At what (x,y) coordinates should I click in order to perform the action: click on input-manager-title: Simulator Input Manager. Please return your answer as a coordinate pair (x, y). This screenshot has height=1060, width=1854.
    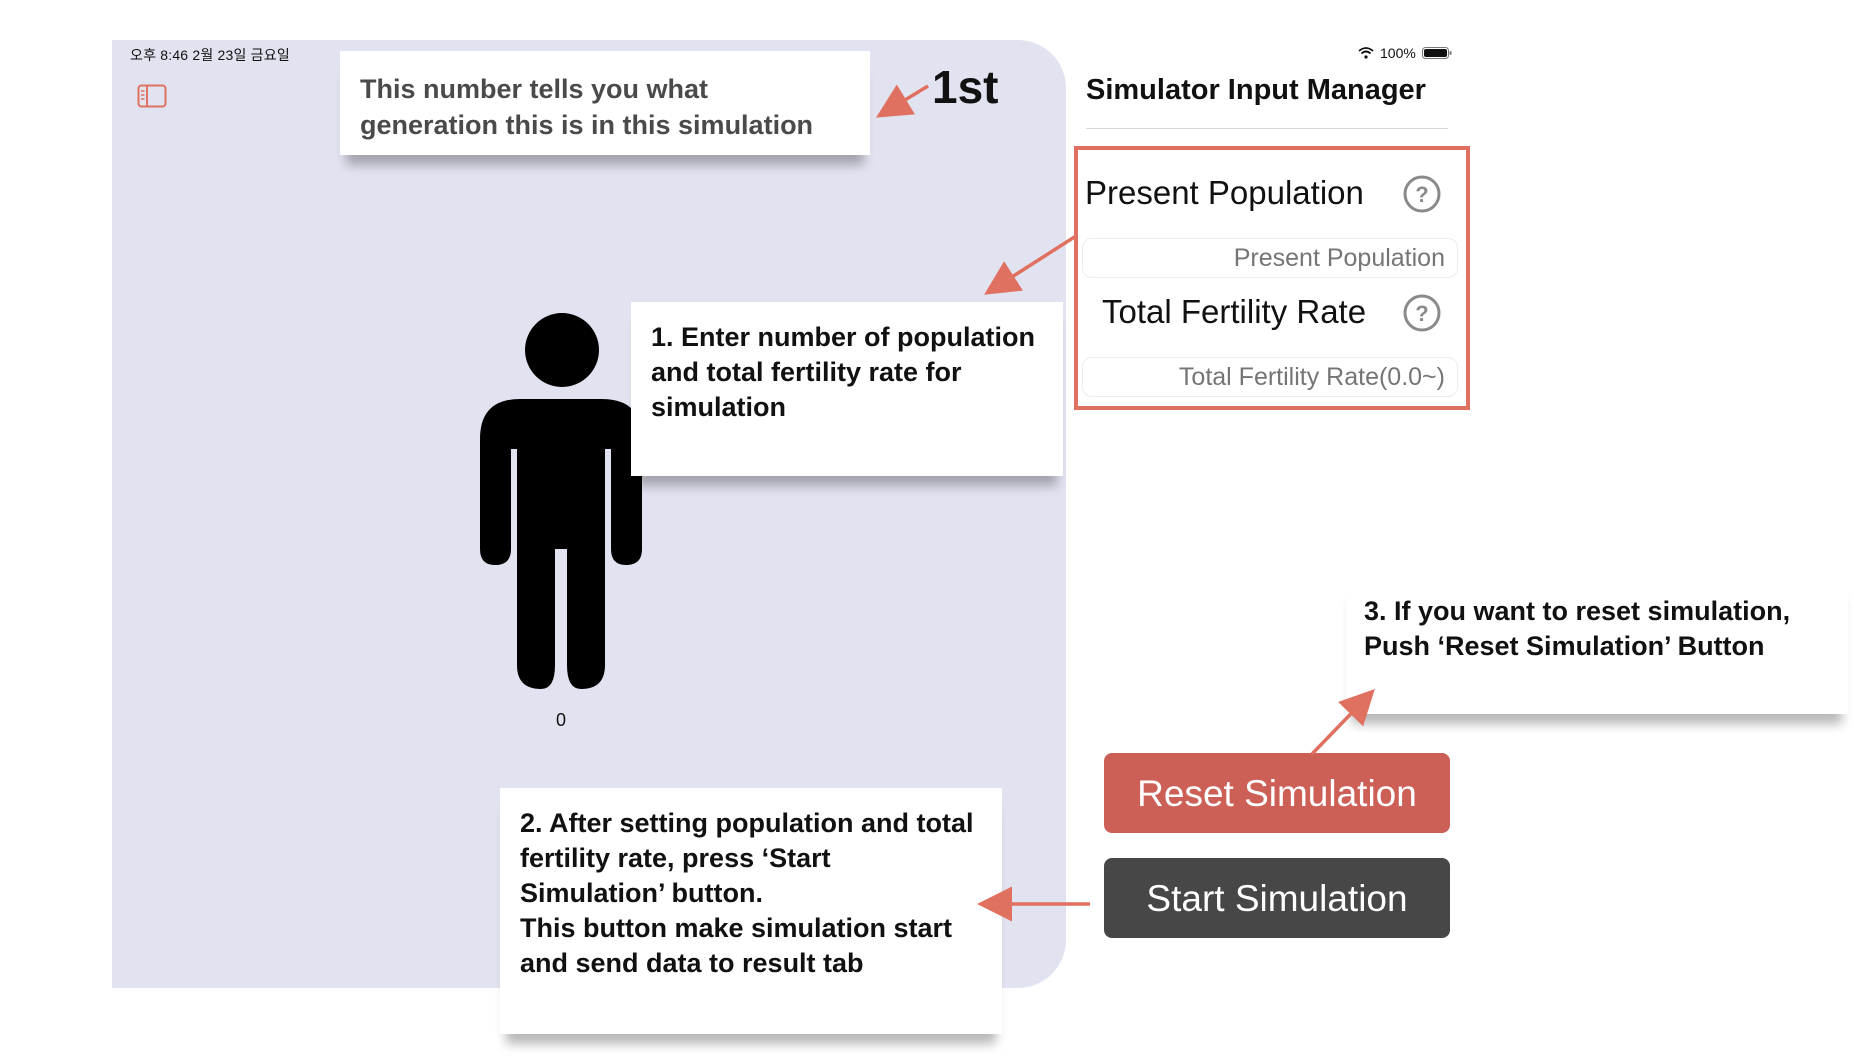
    Looking at the image, I should click on (1256, 90).